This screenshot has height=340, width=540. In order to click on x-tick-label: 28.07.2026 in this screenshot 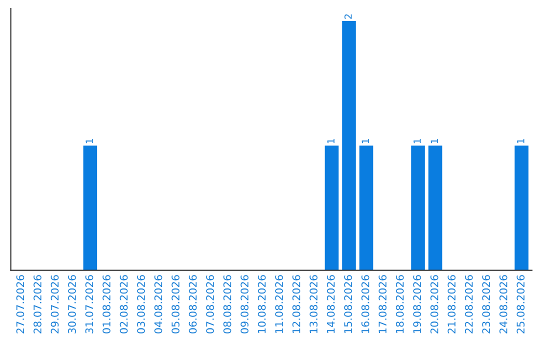, I will do `click(38, 304)`.